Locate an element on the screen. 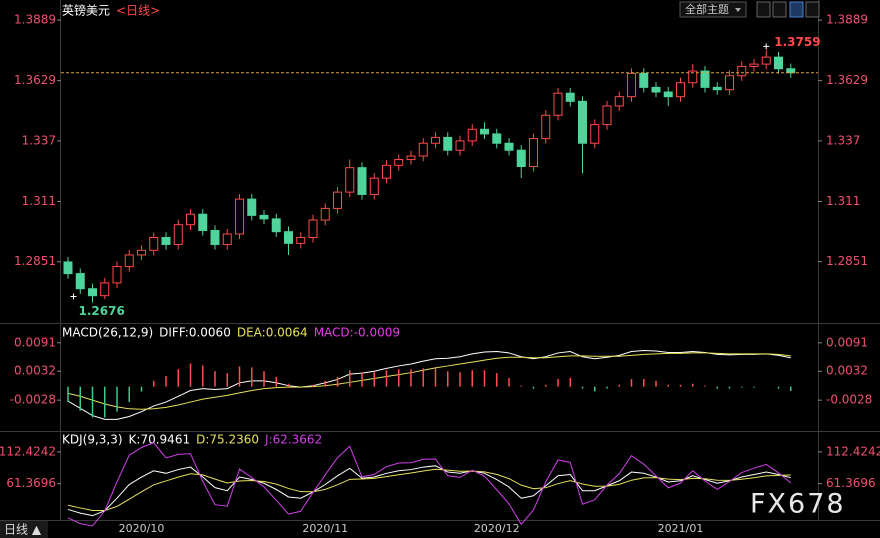 This screenshot has height=538, width=880. y-tick-label-left: 1.311 is located at coordinates (39, 201).